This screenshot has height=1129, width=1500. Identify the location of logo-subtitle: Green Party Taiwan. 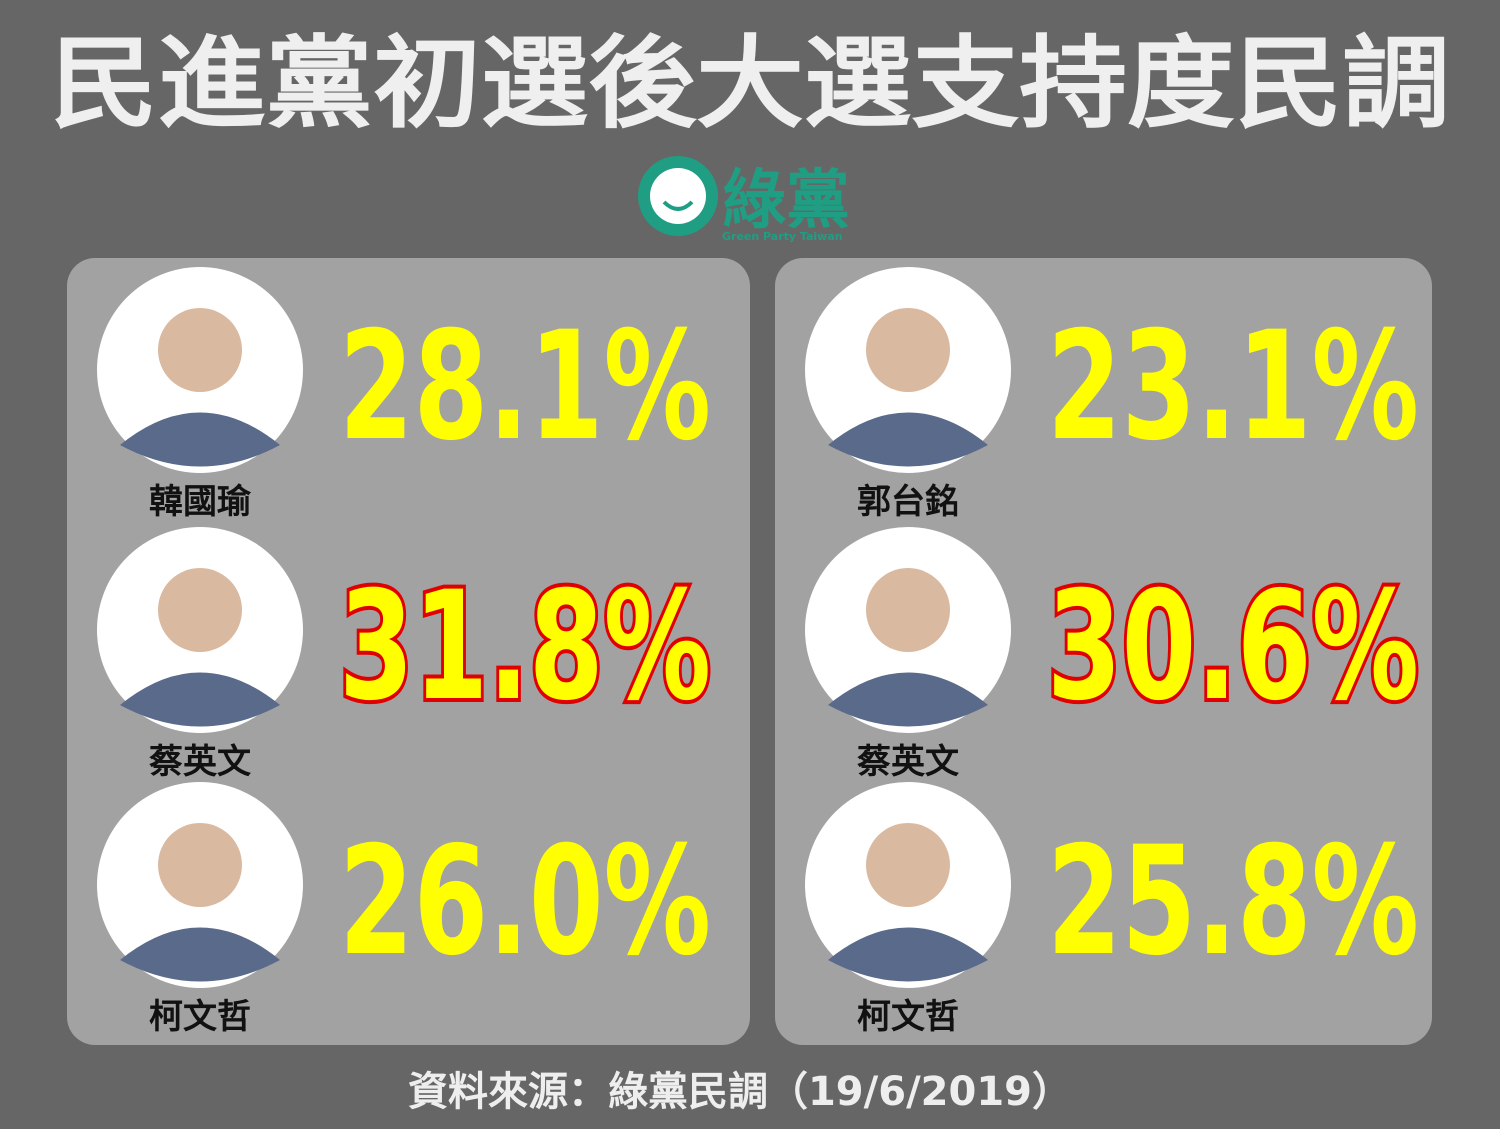
(782, 236).